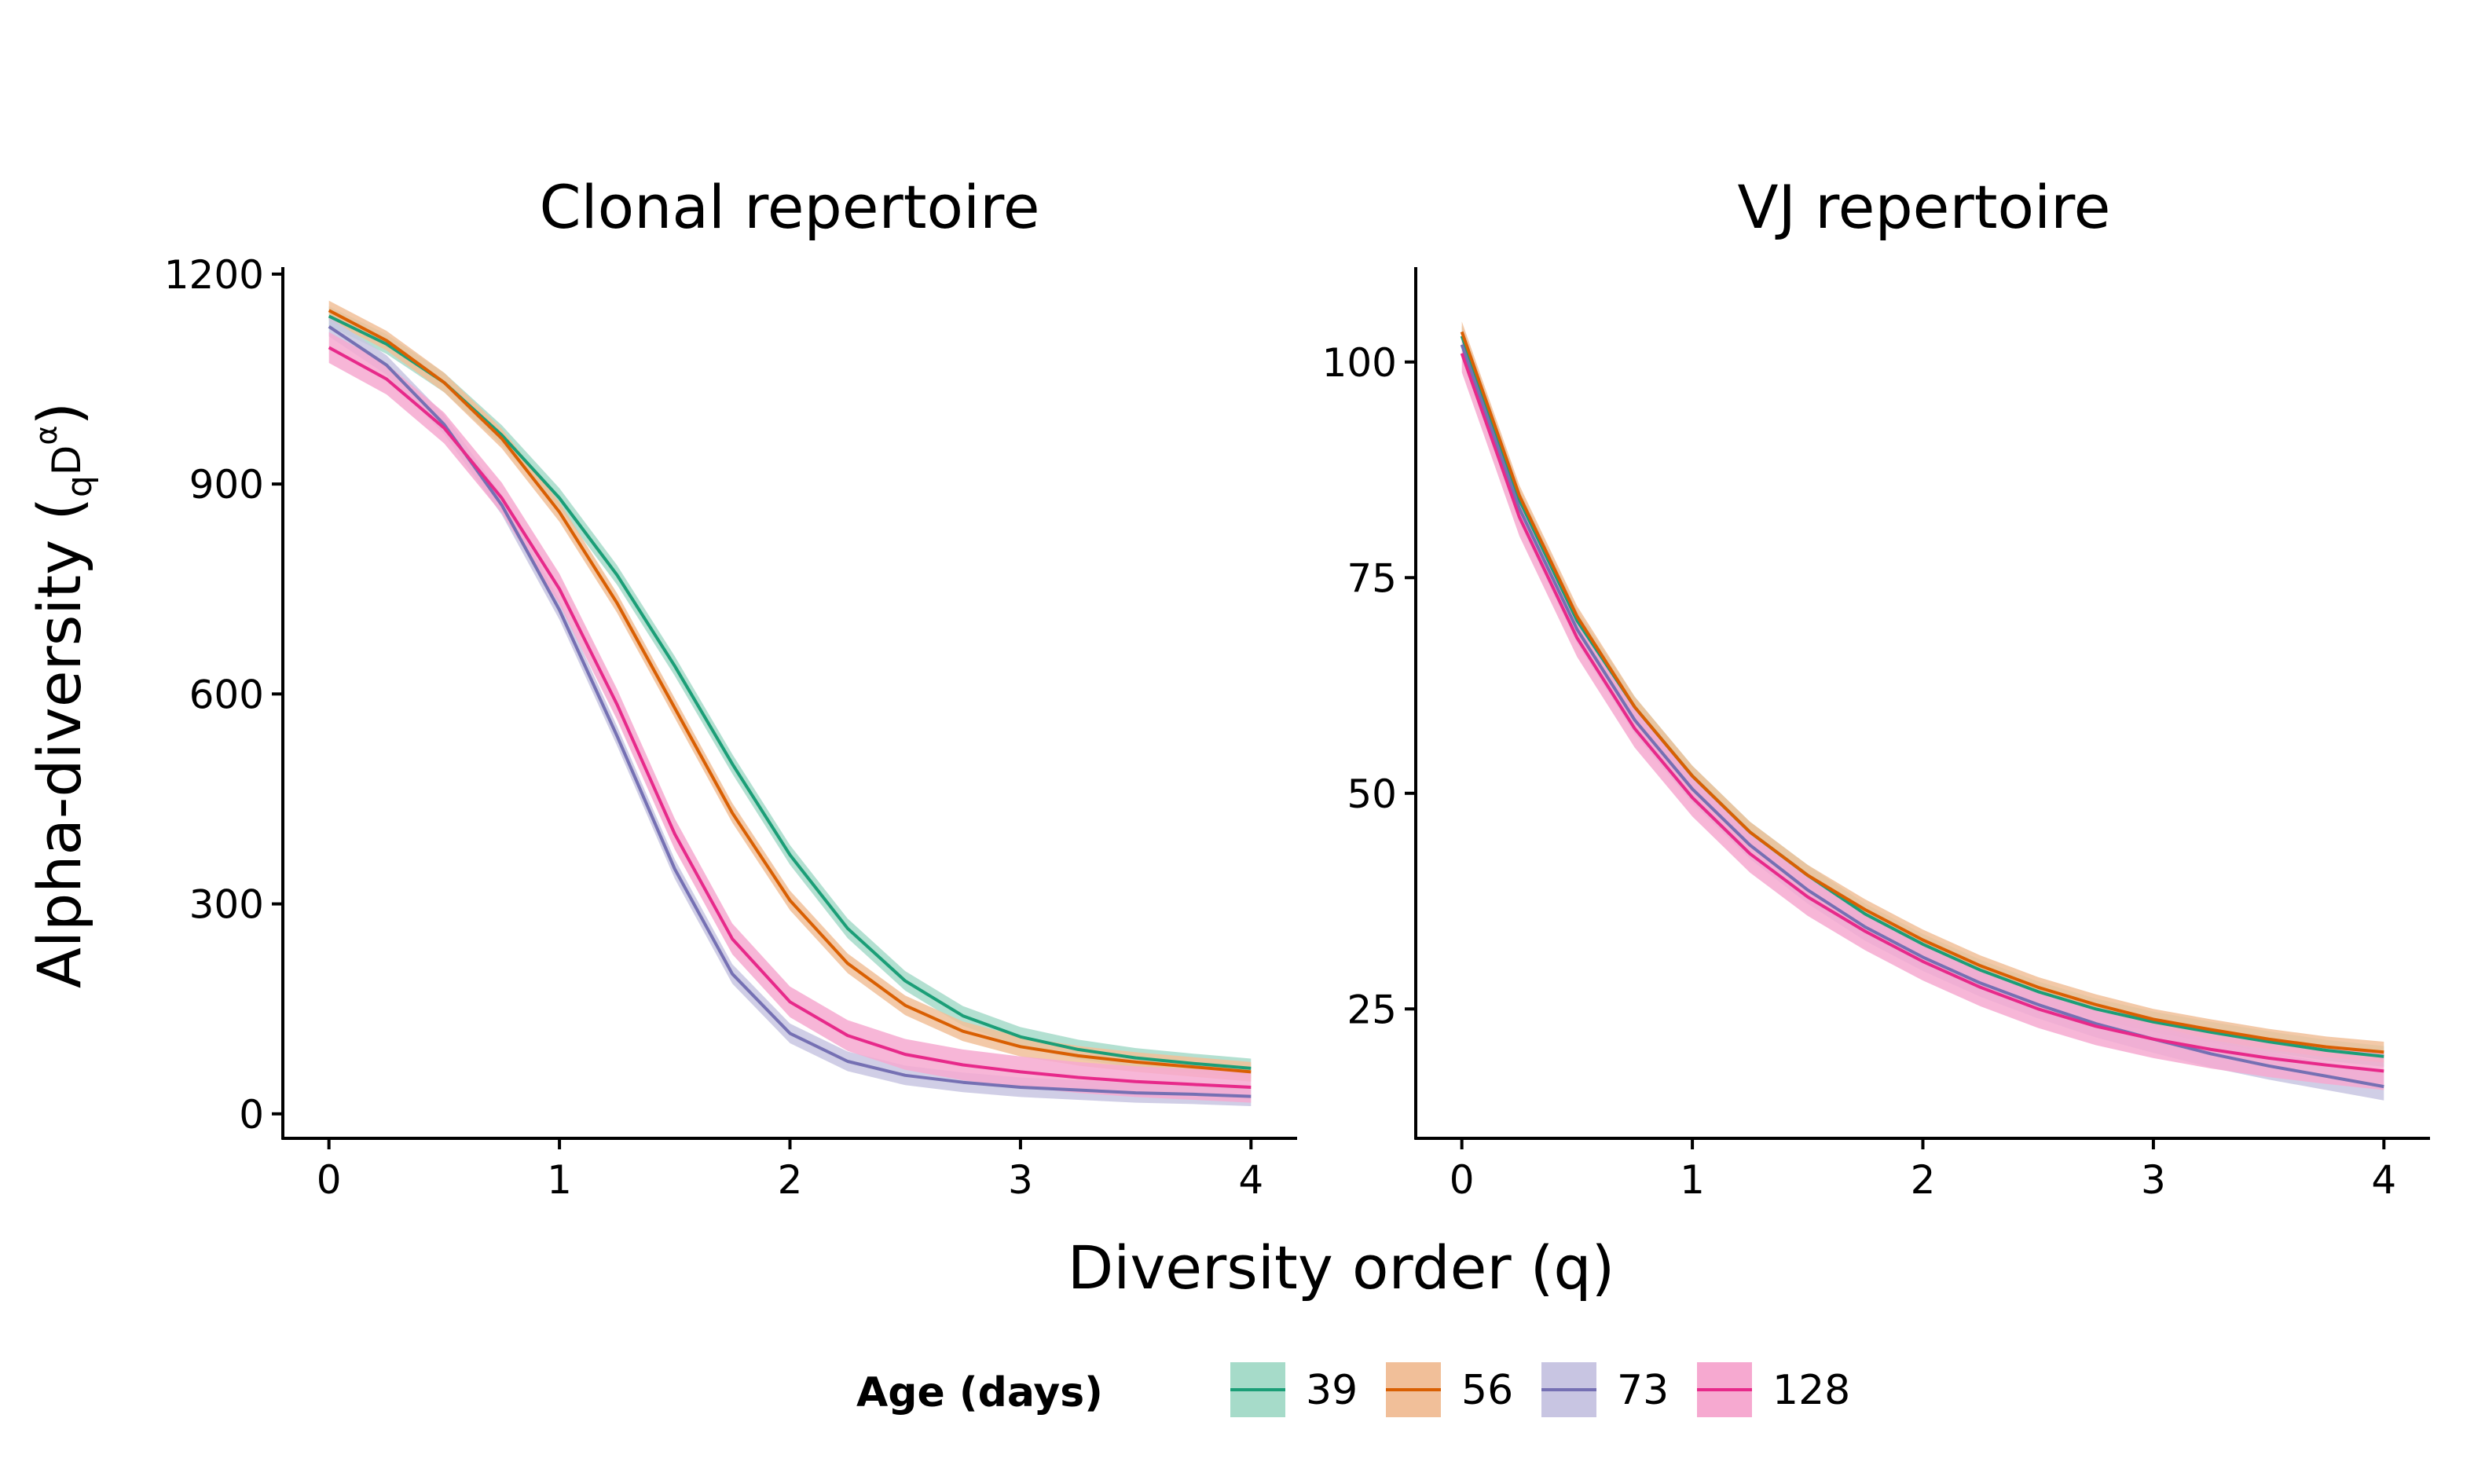  What do you see at coordinates (59, 414) in the screenshot?
I see `y-axis-label-close: )` at bounding box center [59, 414].